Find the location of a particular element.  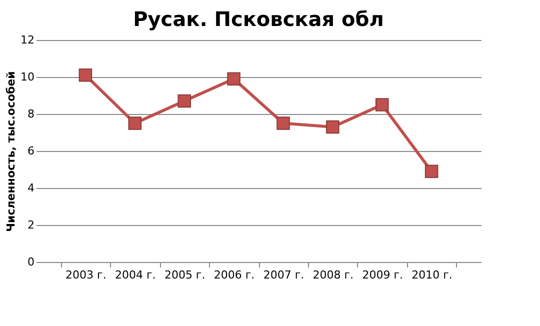

x-tick-label: 2007 г. is located at coordinates (283, 275).